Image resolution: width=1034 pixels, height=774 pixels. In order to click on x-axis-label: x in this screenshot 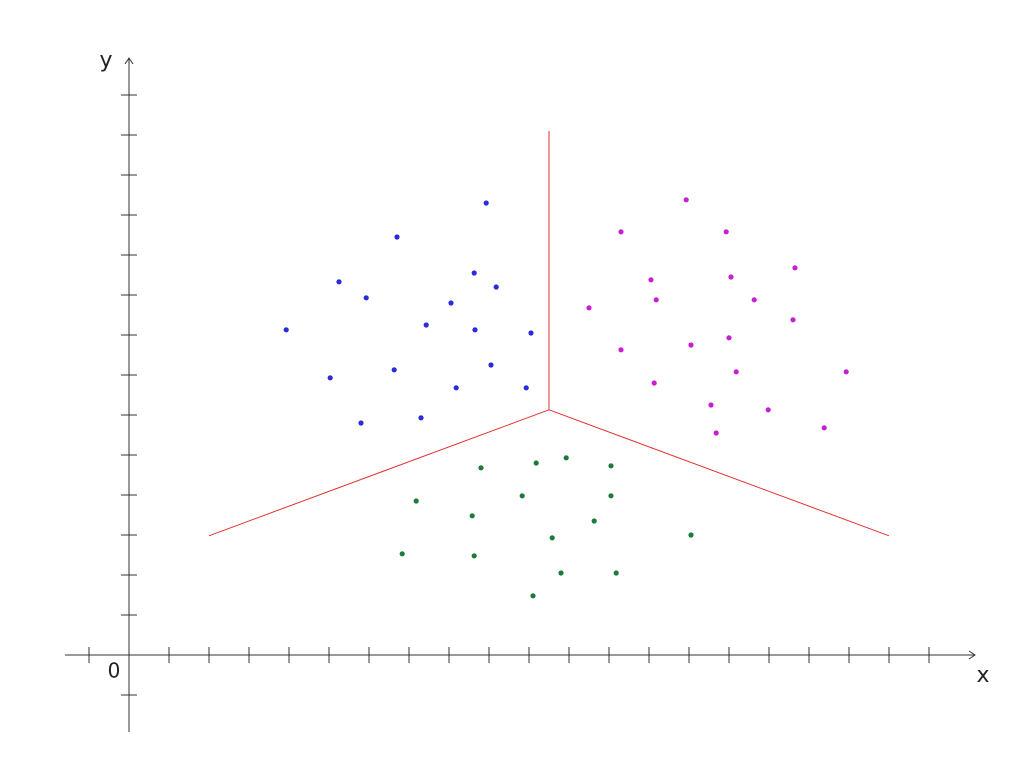, I will do `click(982, 675)`.